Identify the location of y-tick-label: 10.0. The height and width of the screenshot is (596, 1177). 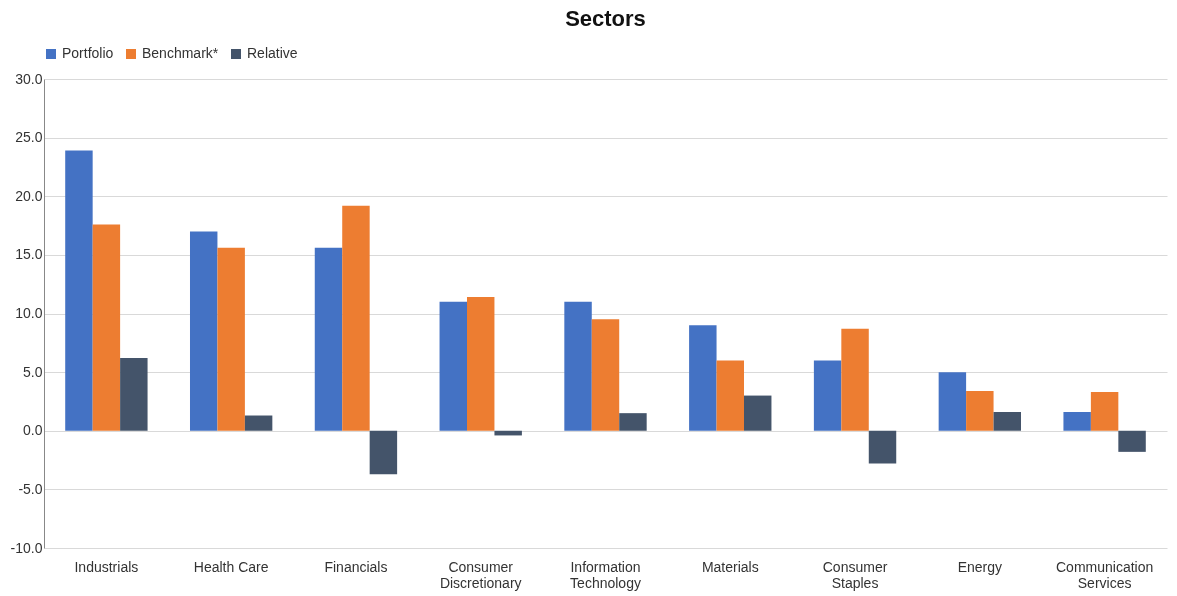
(29, 313).